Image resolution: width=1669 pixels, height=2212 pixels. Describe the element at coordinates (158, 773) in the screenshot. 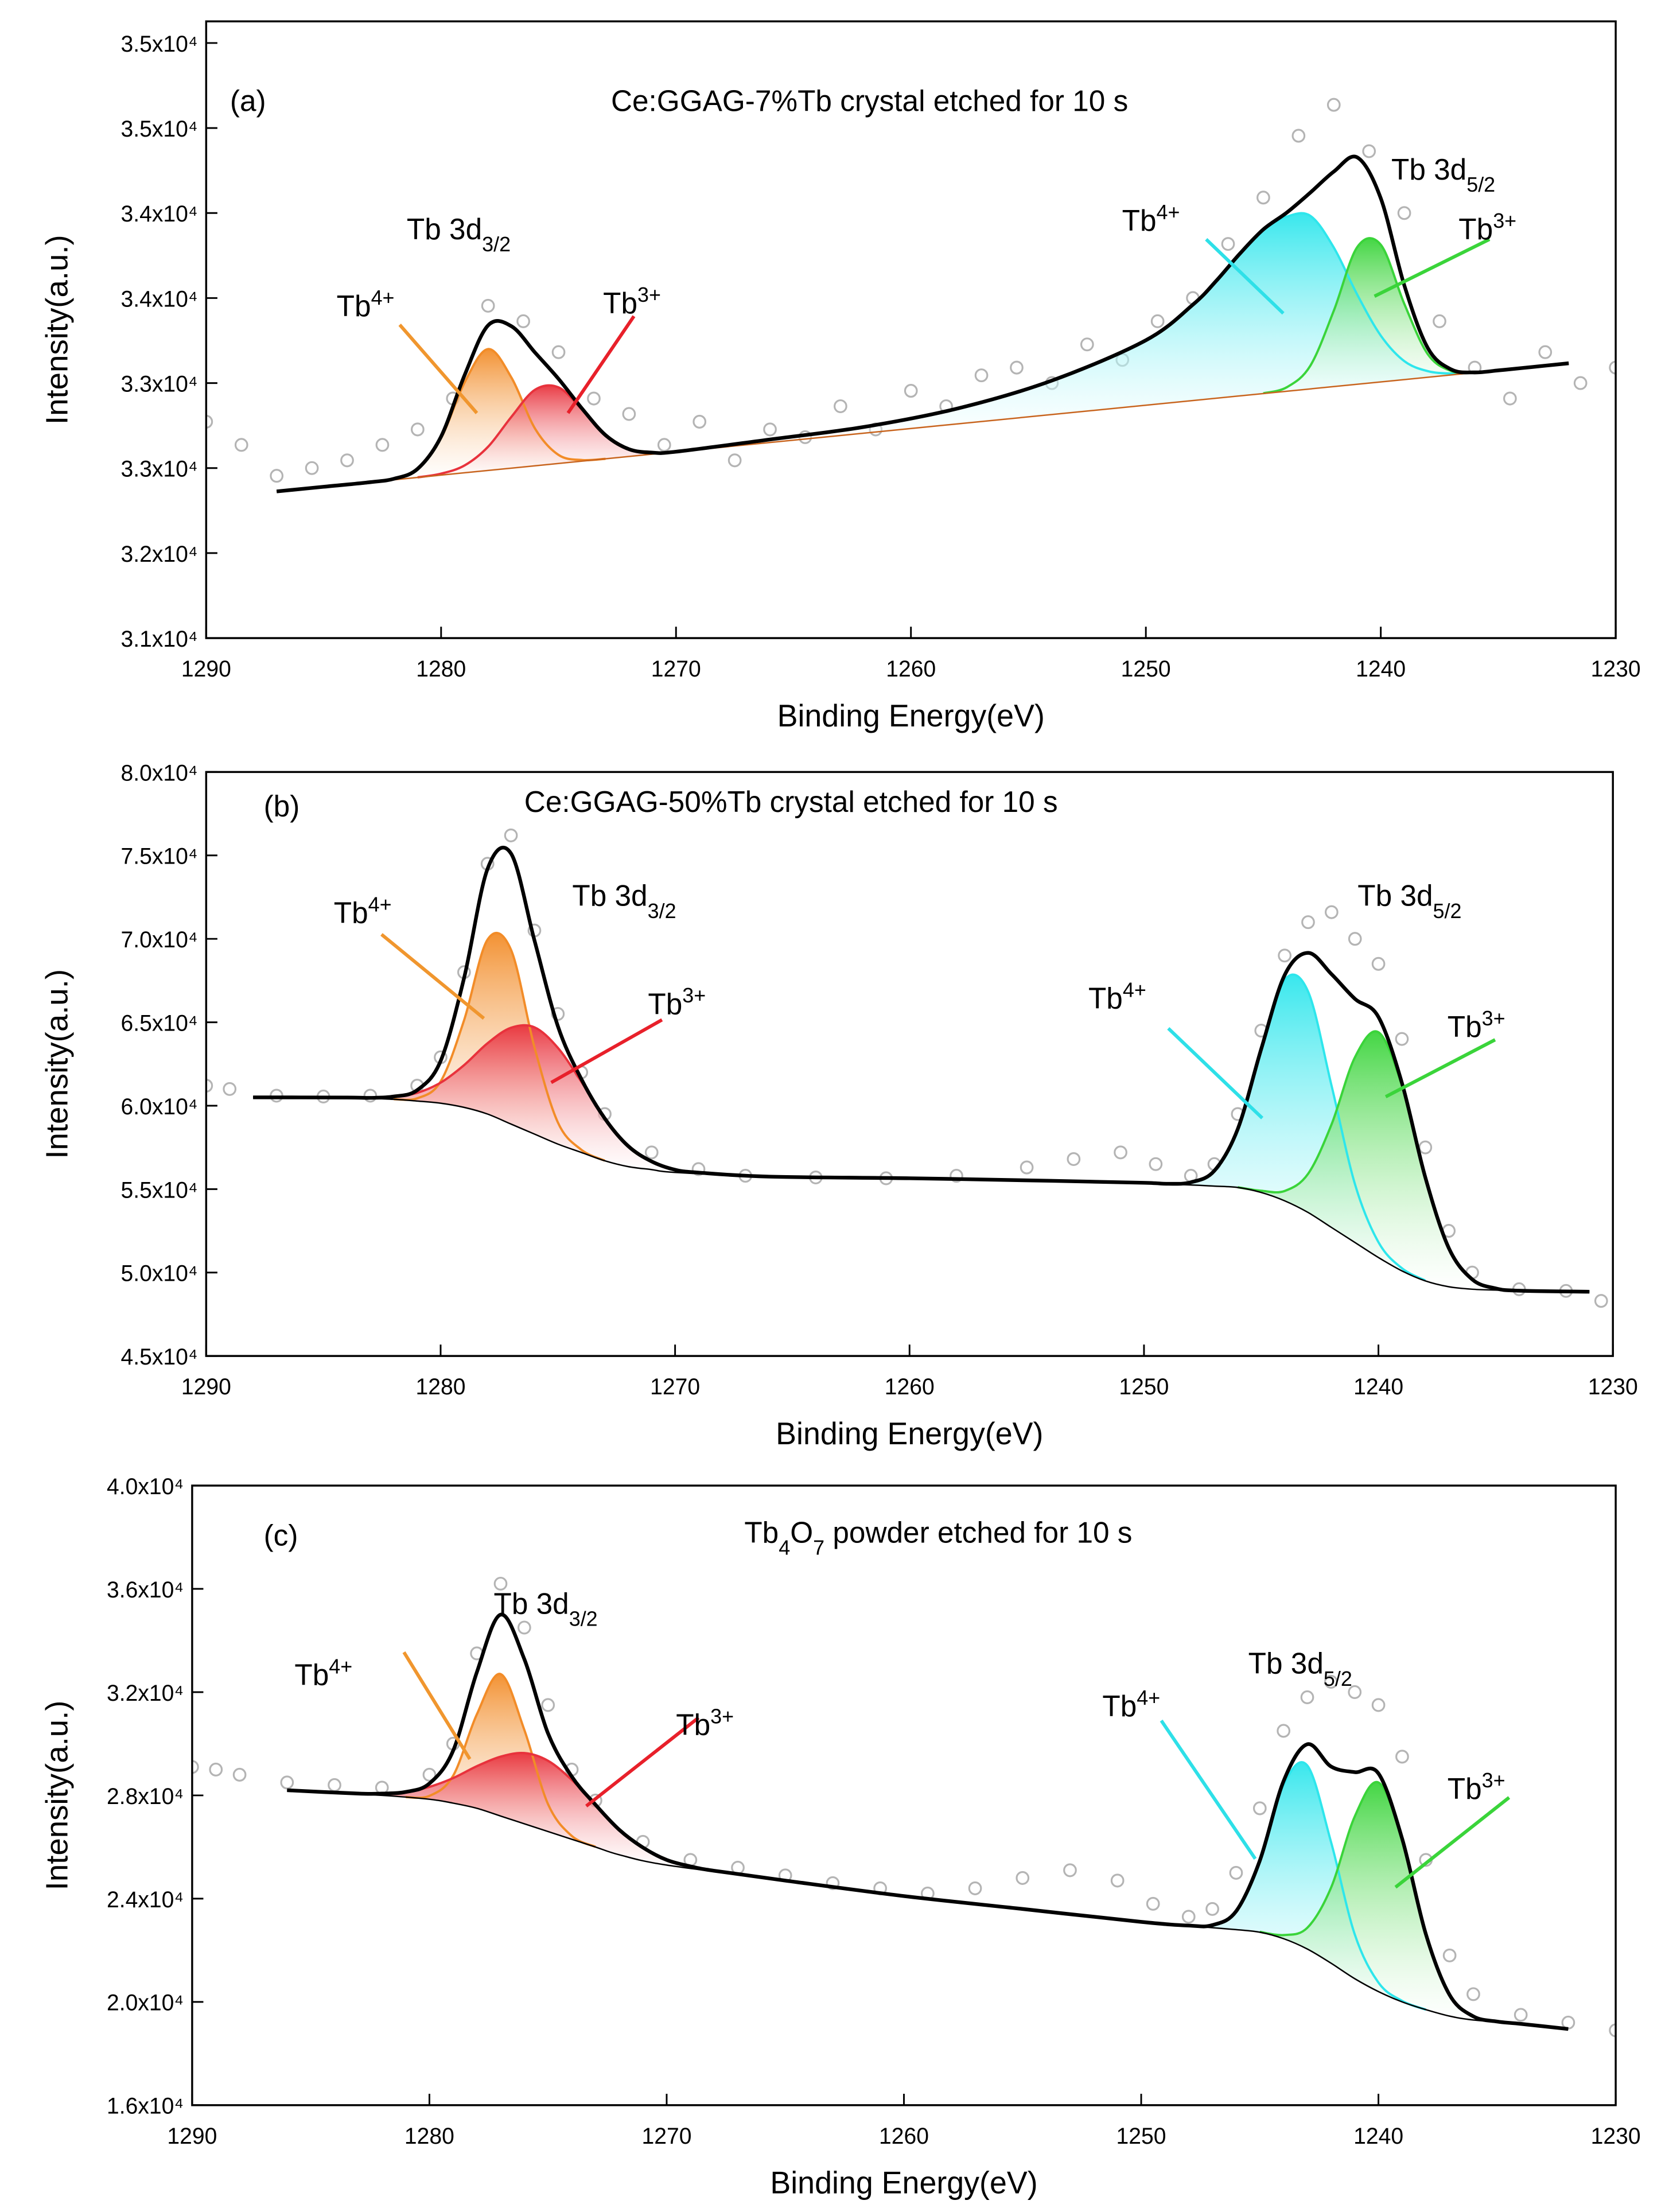

I see `y-tick-label: 8.0x10⁴` at that location.